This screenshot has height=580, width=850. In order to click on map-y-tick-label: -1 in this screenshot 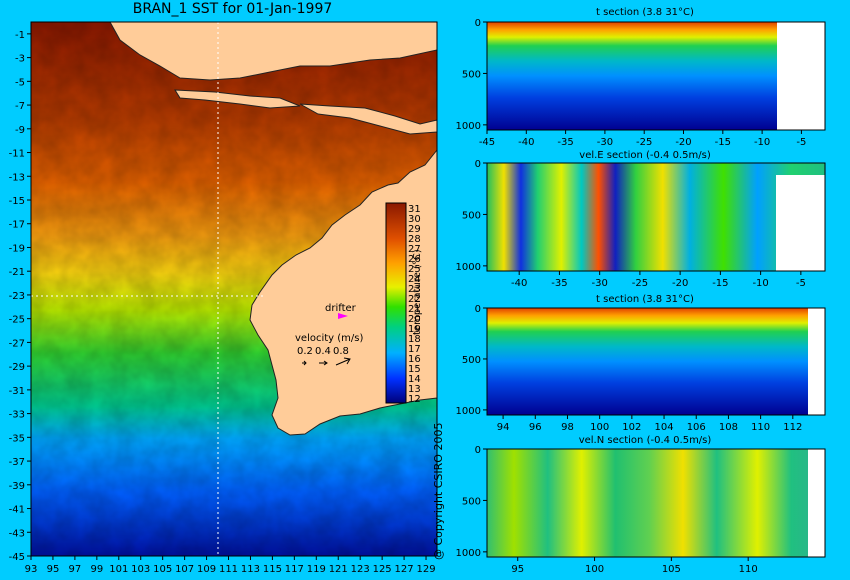, I will do `click(20, 35)`.